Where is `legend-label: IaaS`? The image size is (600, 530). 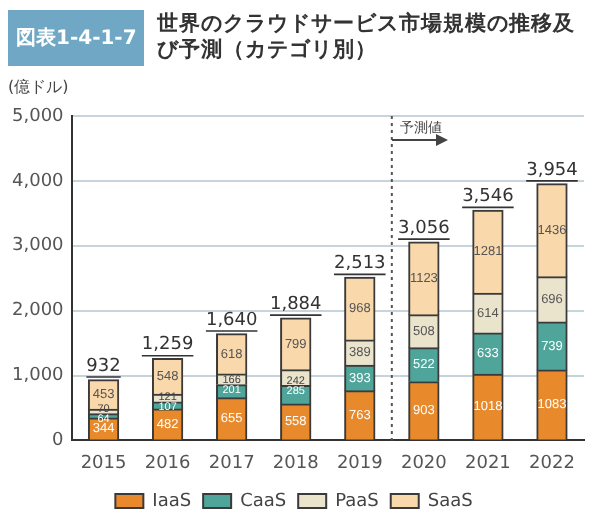 legend-label: IaaS is located at coordinates (172, 501).